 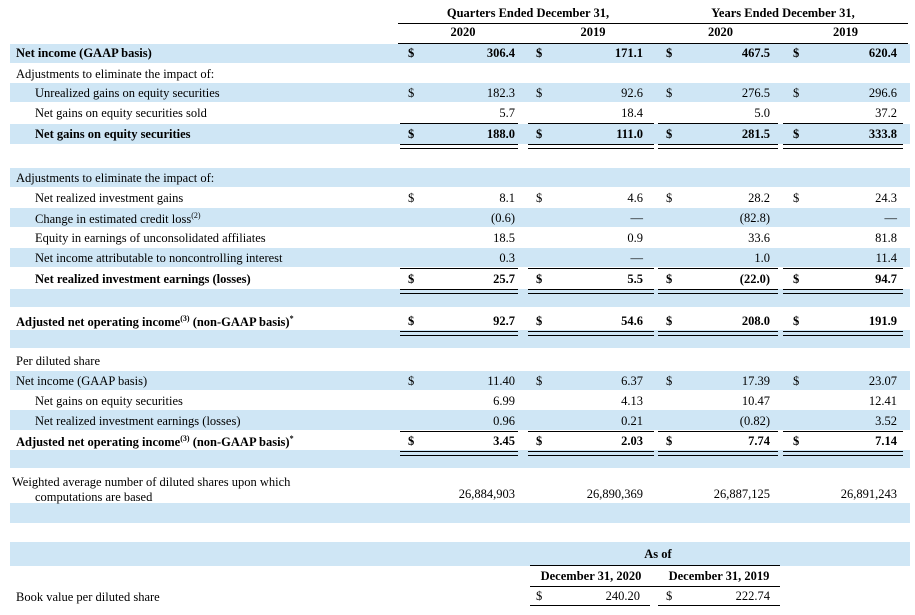 What do you see at coordinates (882, 134) in the screenshot?
I see `table-cell: 333.8` at bounding box center [882, 134].